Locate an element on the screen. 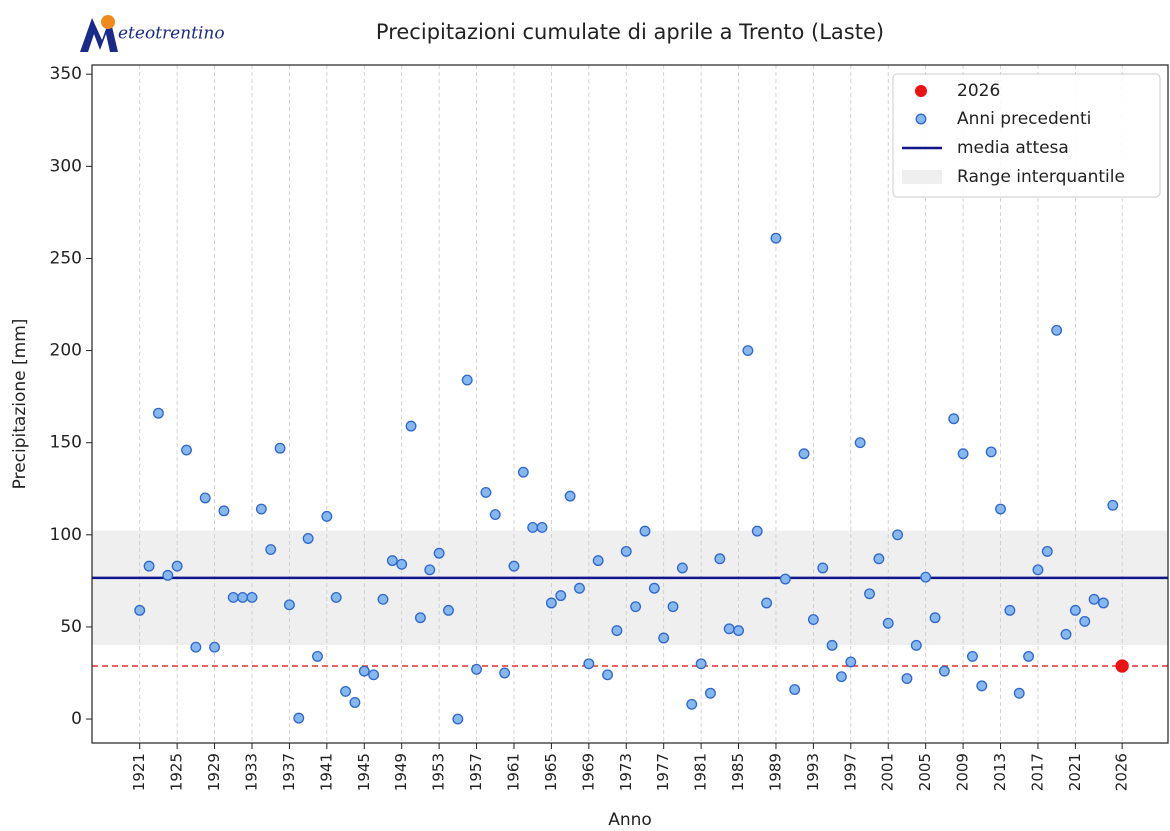 This screenshot has height=831, width=1170. x-tick-label: 1953 is located at coordinates (439, 772).